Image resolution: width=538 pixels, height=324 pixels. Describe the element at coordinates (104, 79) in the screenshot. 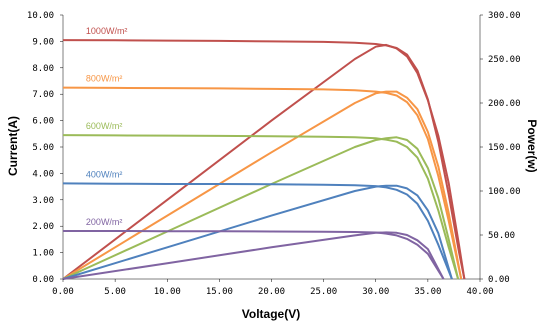

I see `series-label: 800W/m²` at that location.